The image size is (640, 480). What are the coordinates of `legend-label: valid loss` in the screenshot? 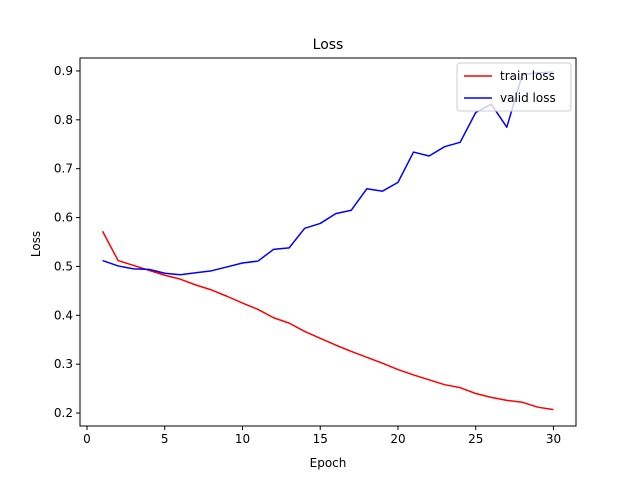 It's located at (528, 98).